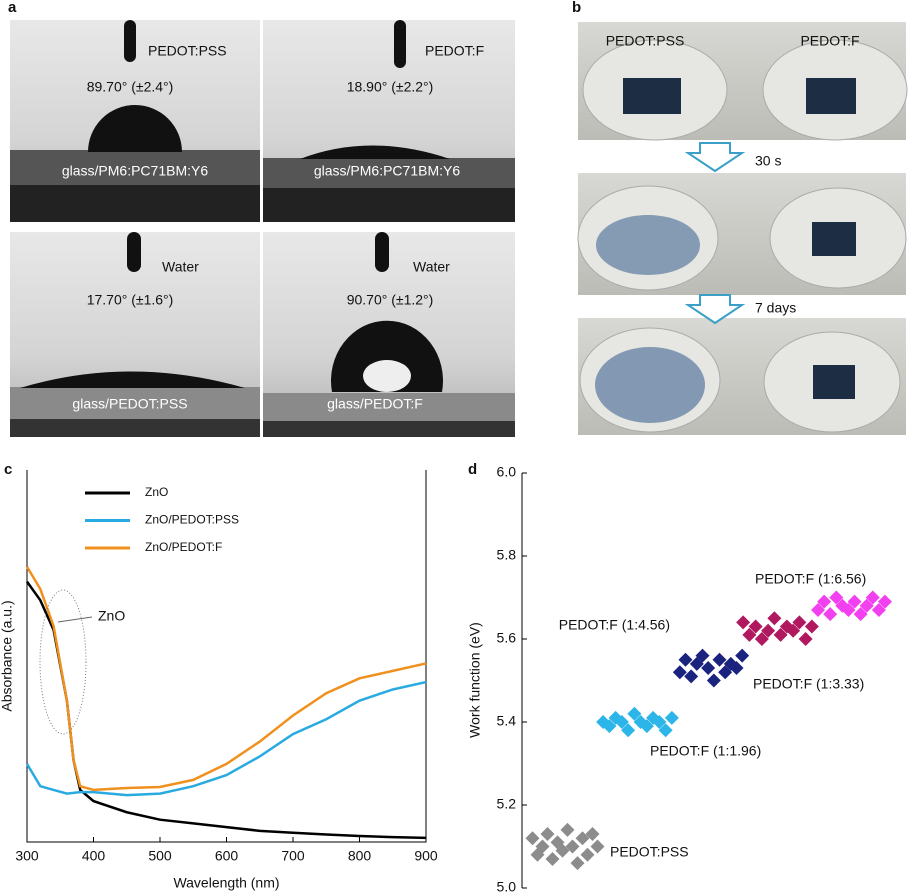 Image resolution: width=922 pixels, height=896 pixels. Describe the element at coordinates (12, 8) in the screenshot. I see `panel-label: a` at that location.